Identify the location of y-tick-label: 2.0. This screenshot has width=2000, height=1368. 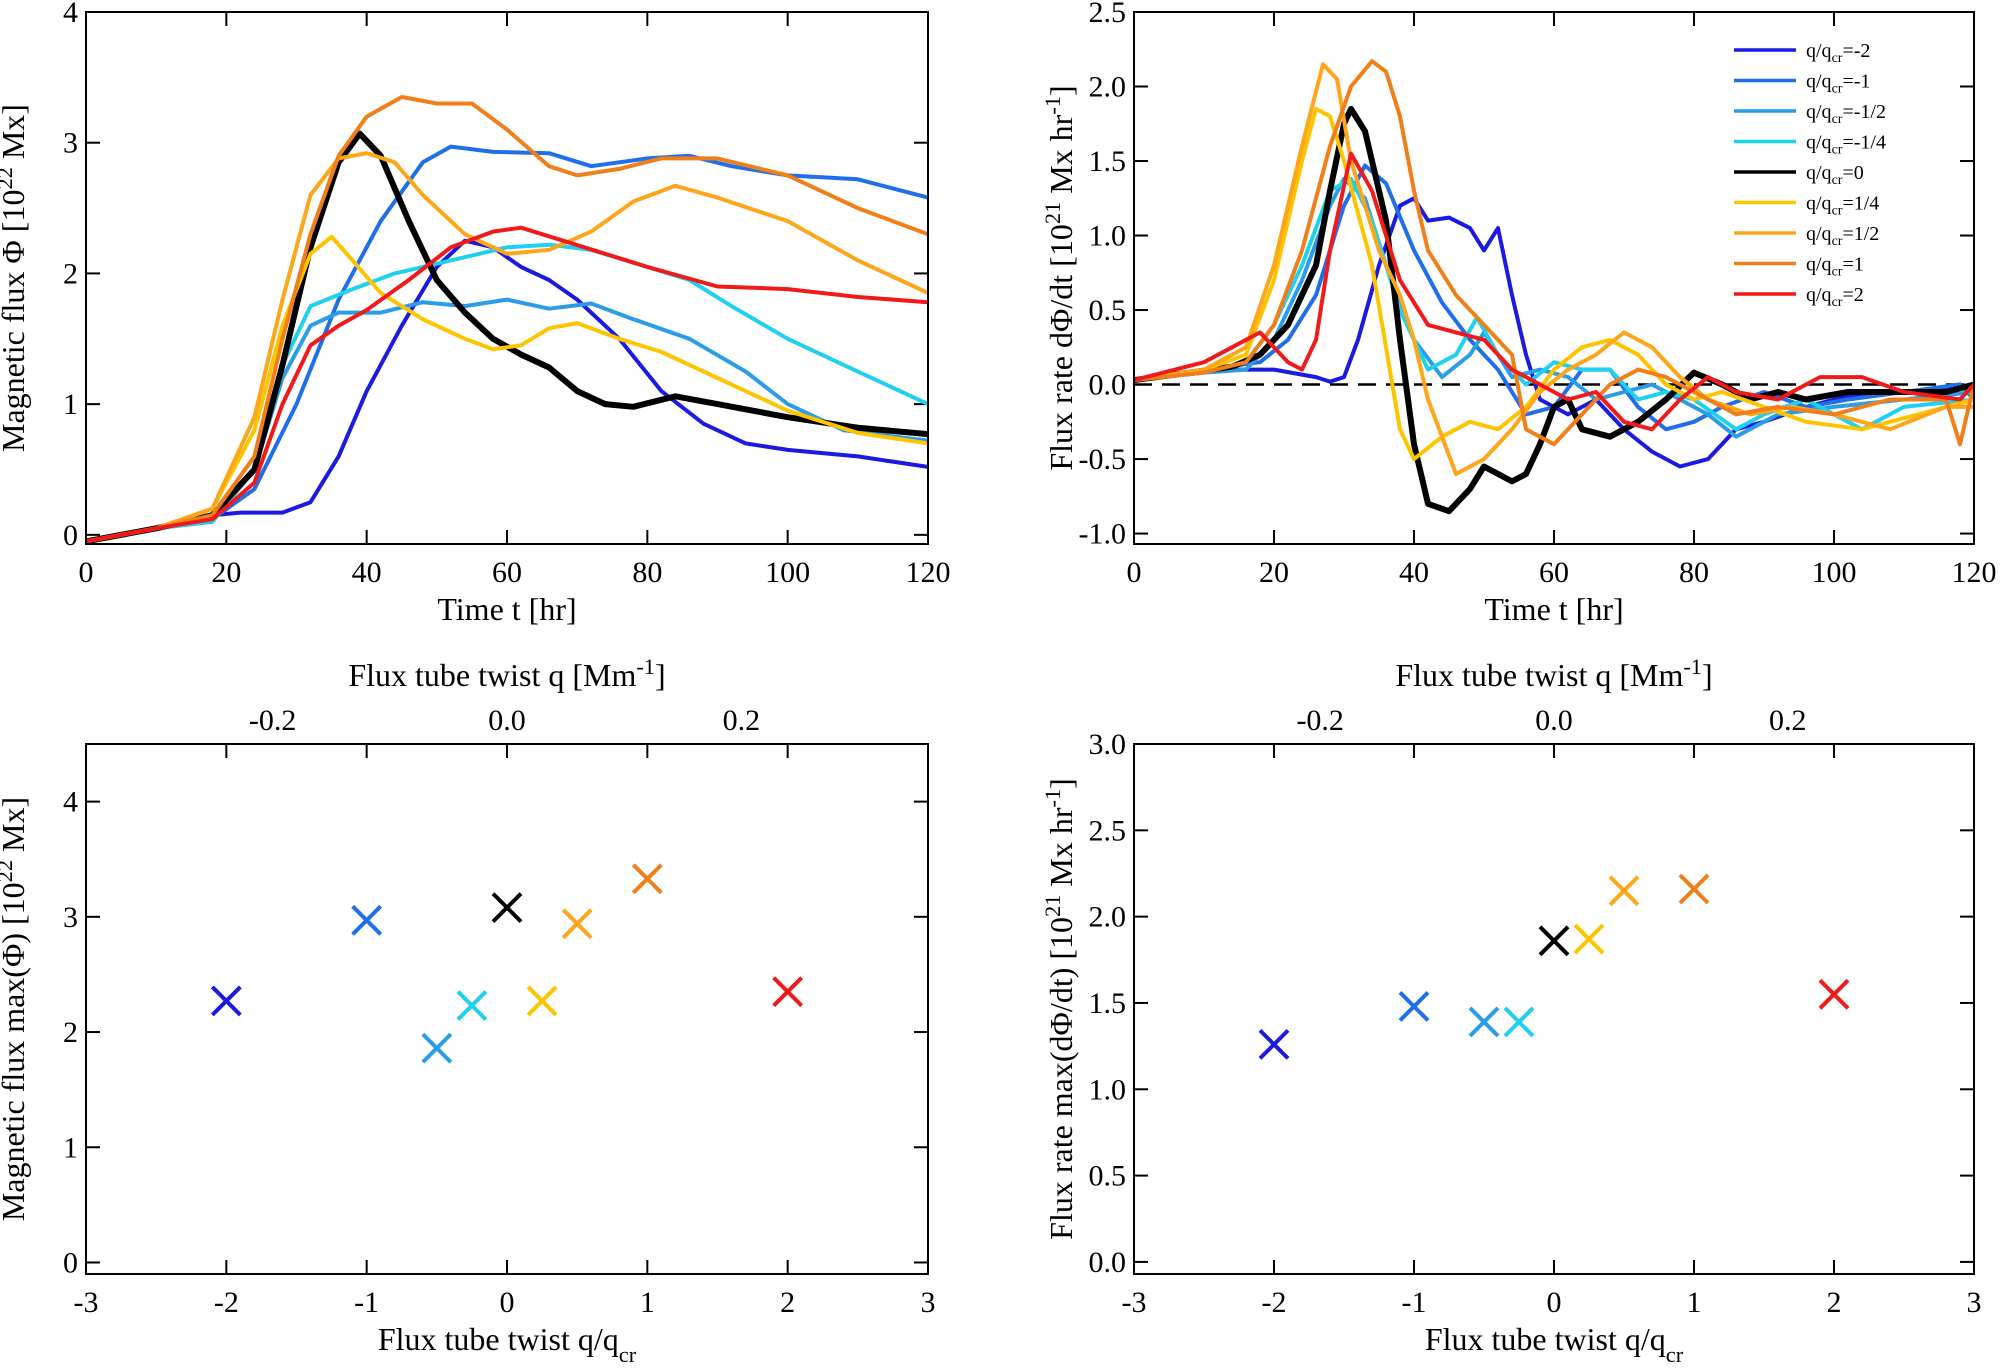
(1108, 87).